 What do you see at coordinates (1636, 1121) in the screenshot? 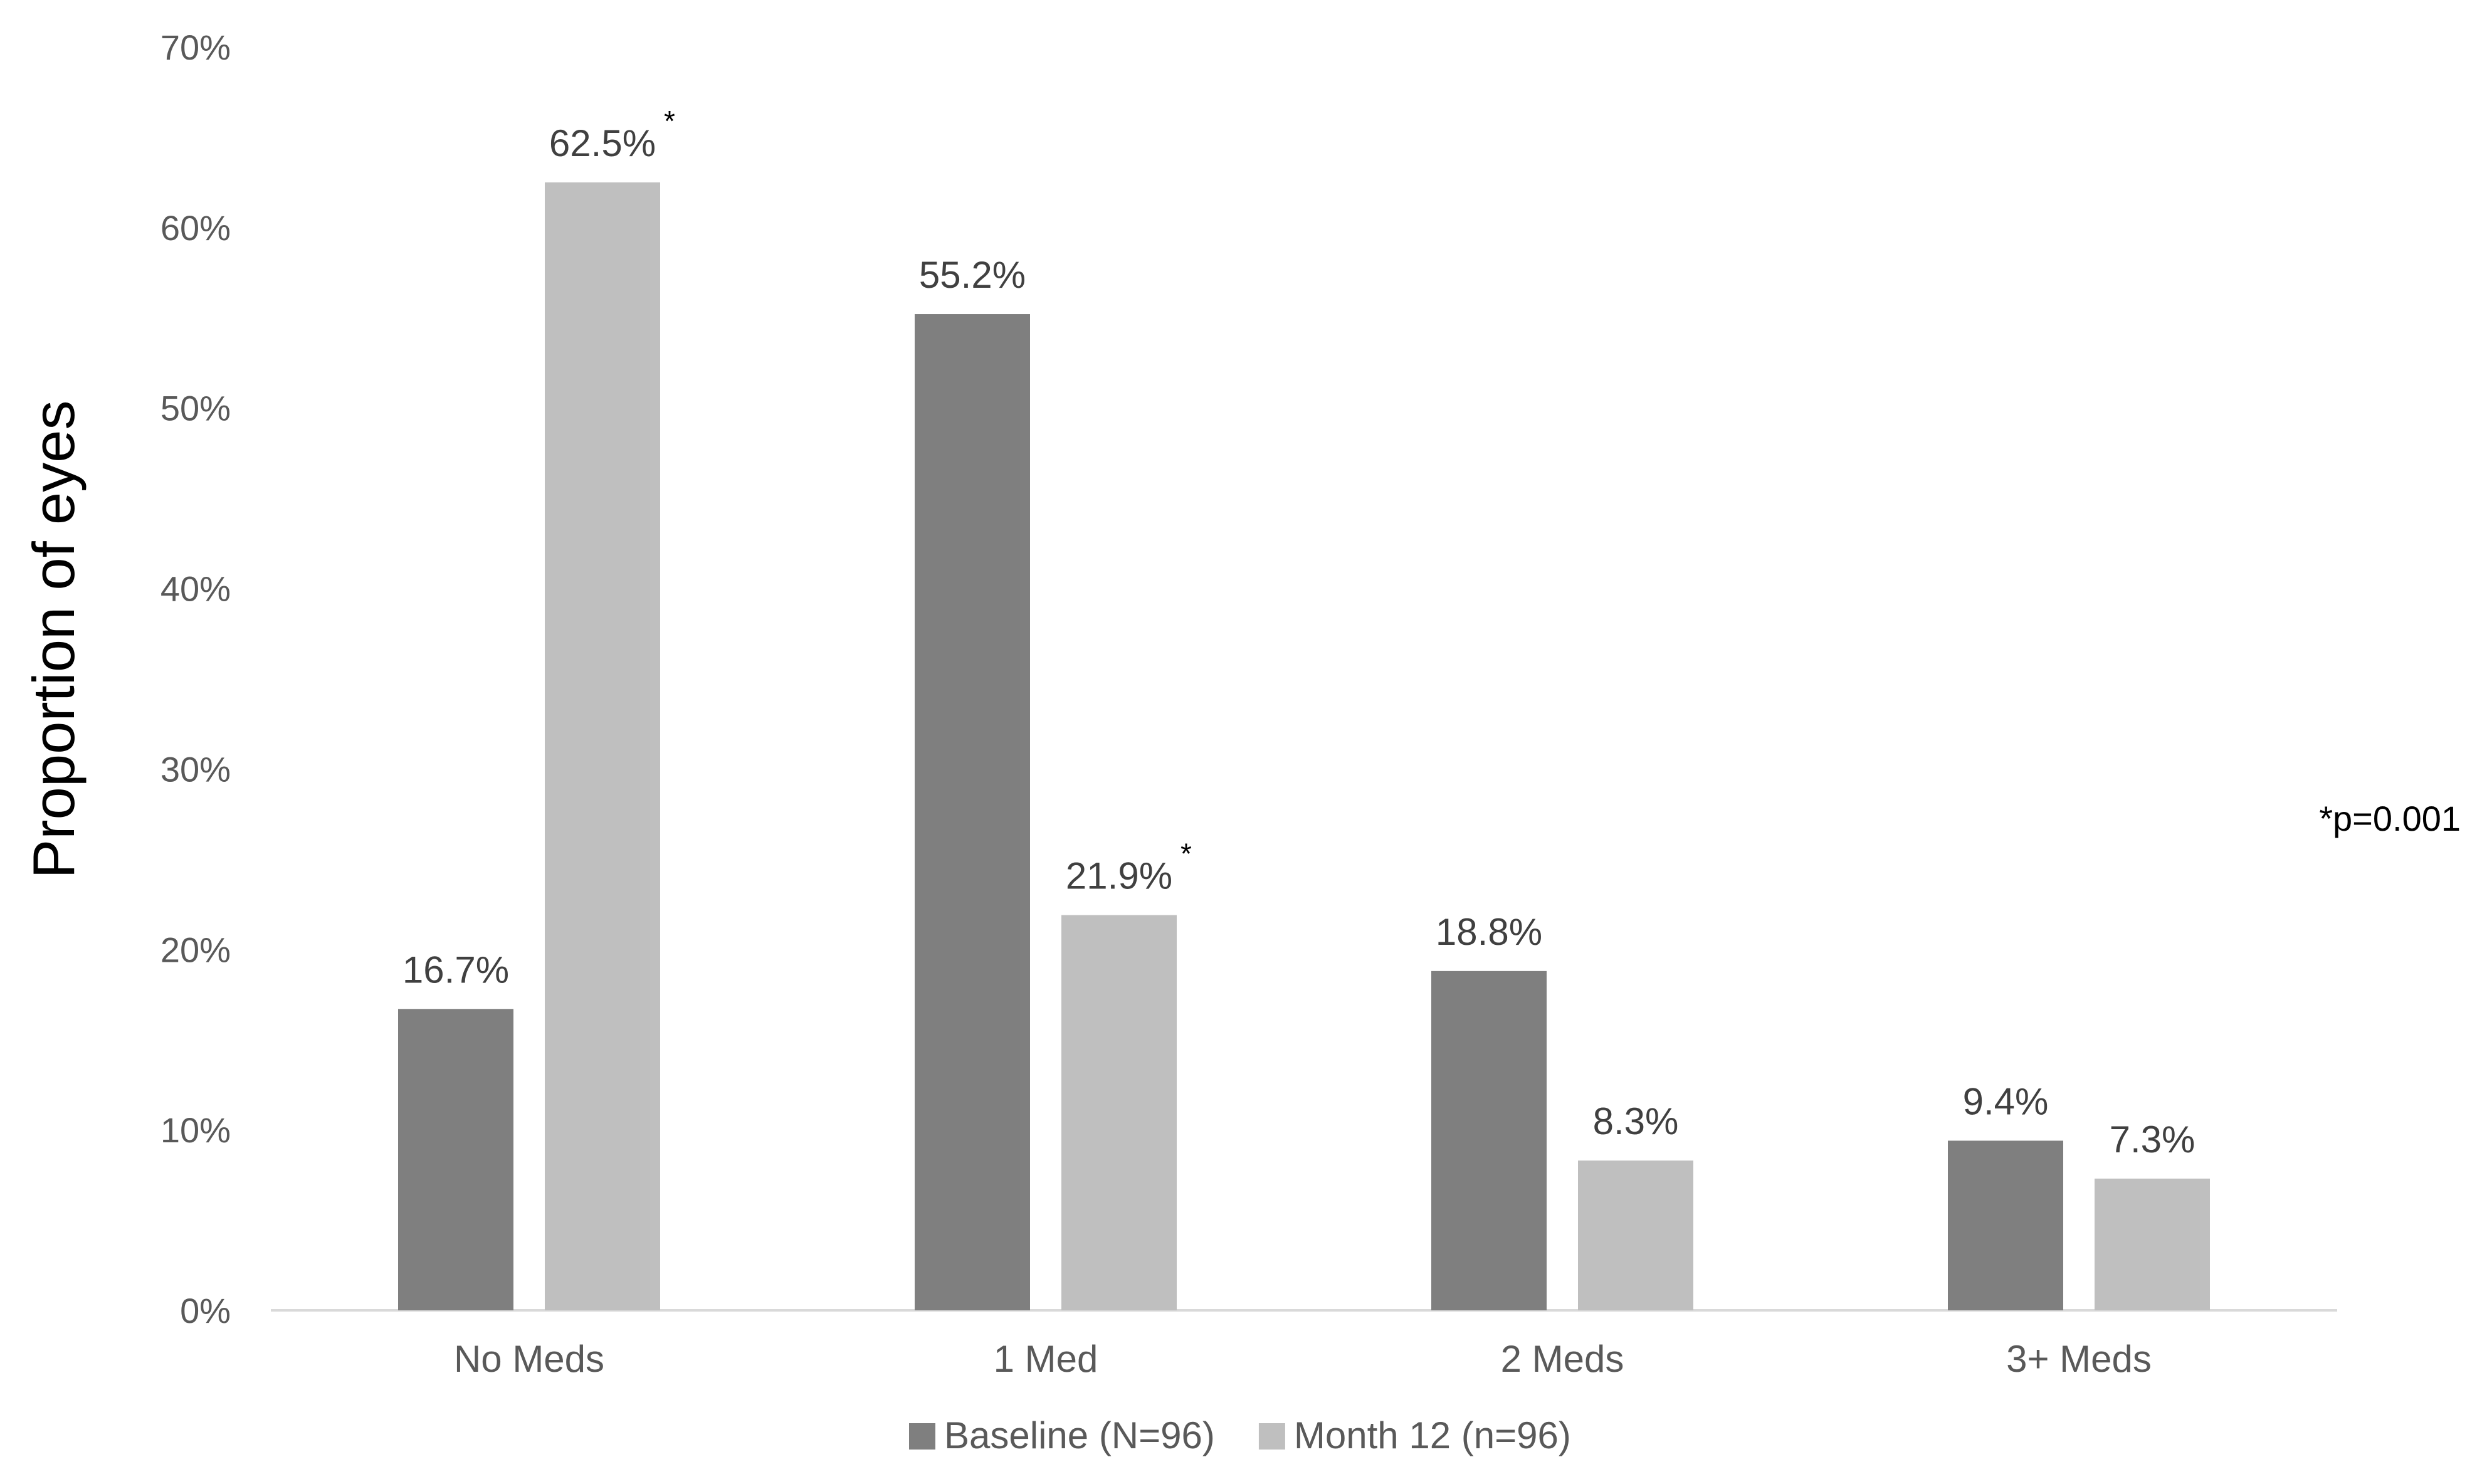
I see `data-label: 8.3%` at bounding box center [1636, 1121].